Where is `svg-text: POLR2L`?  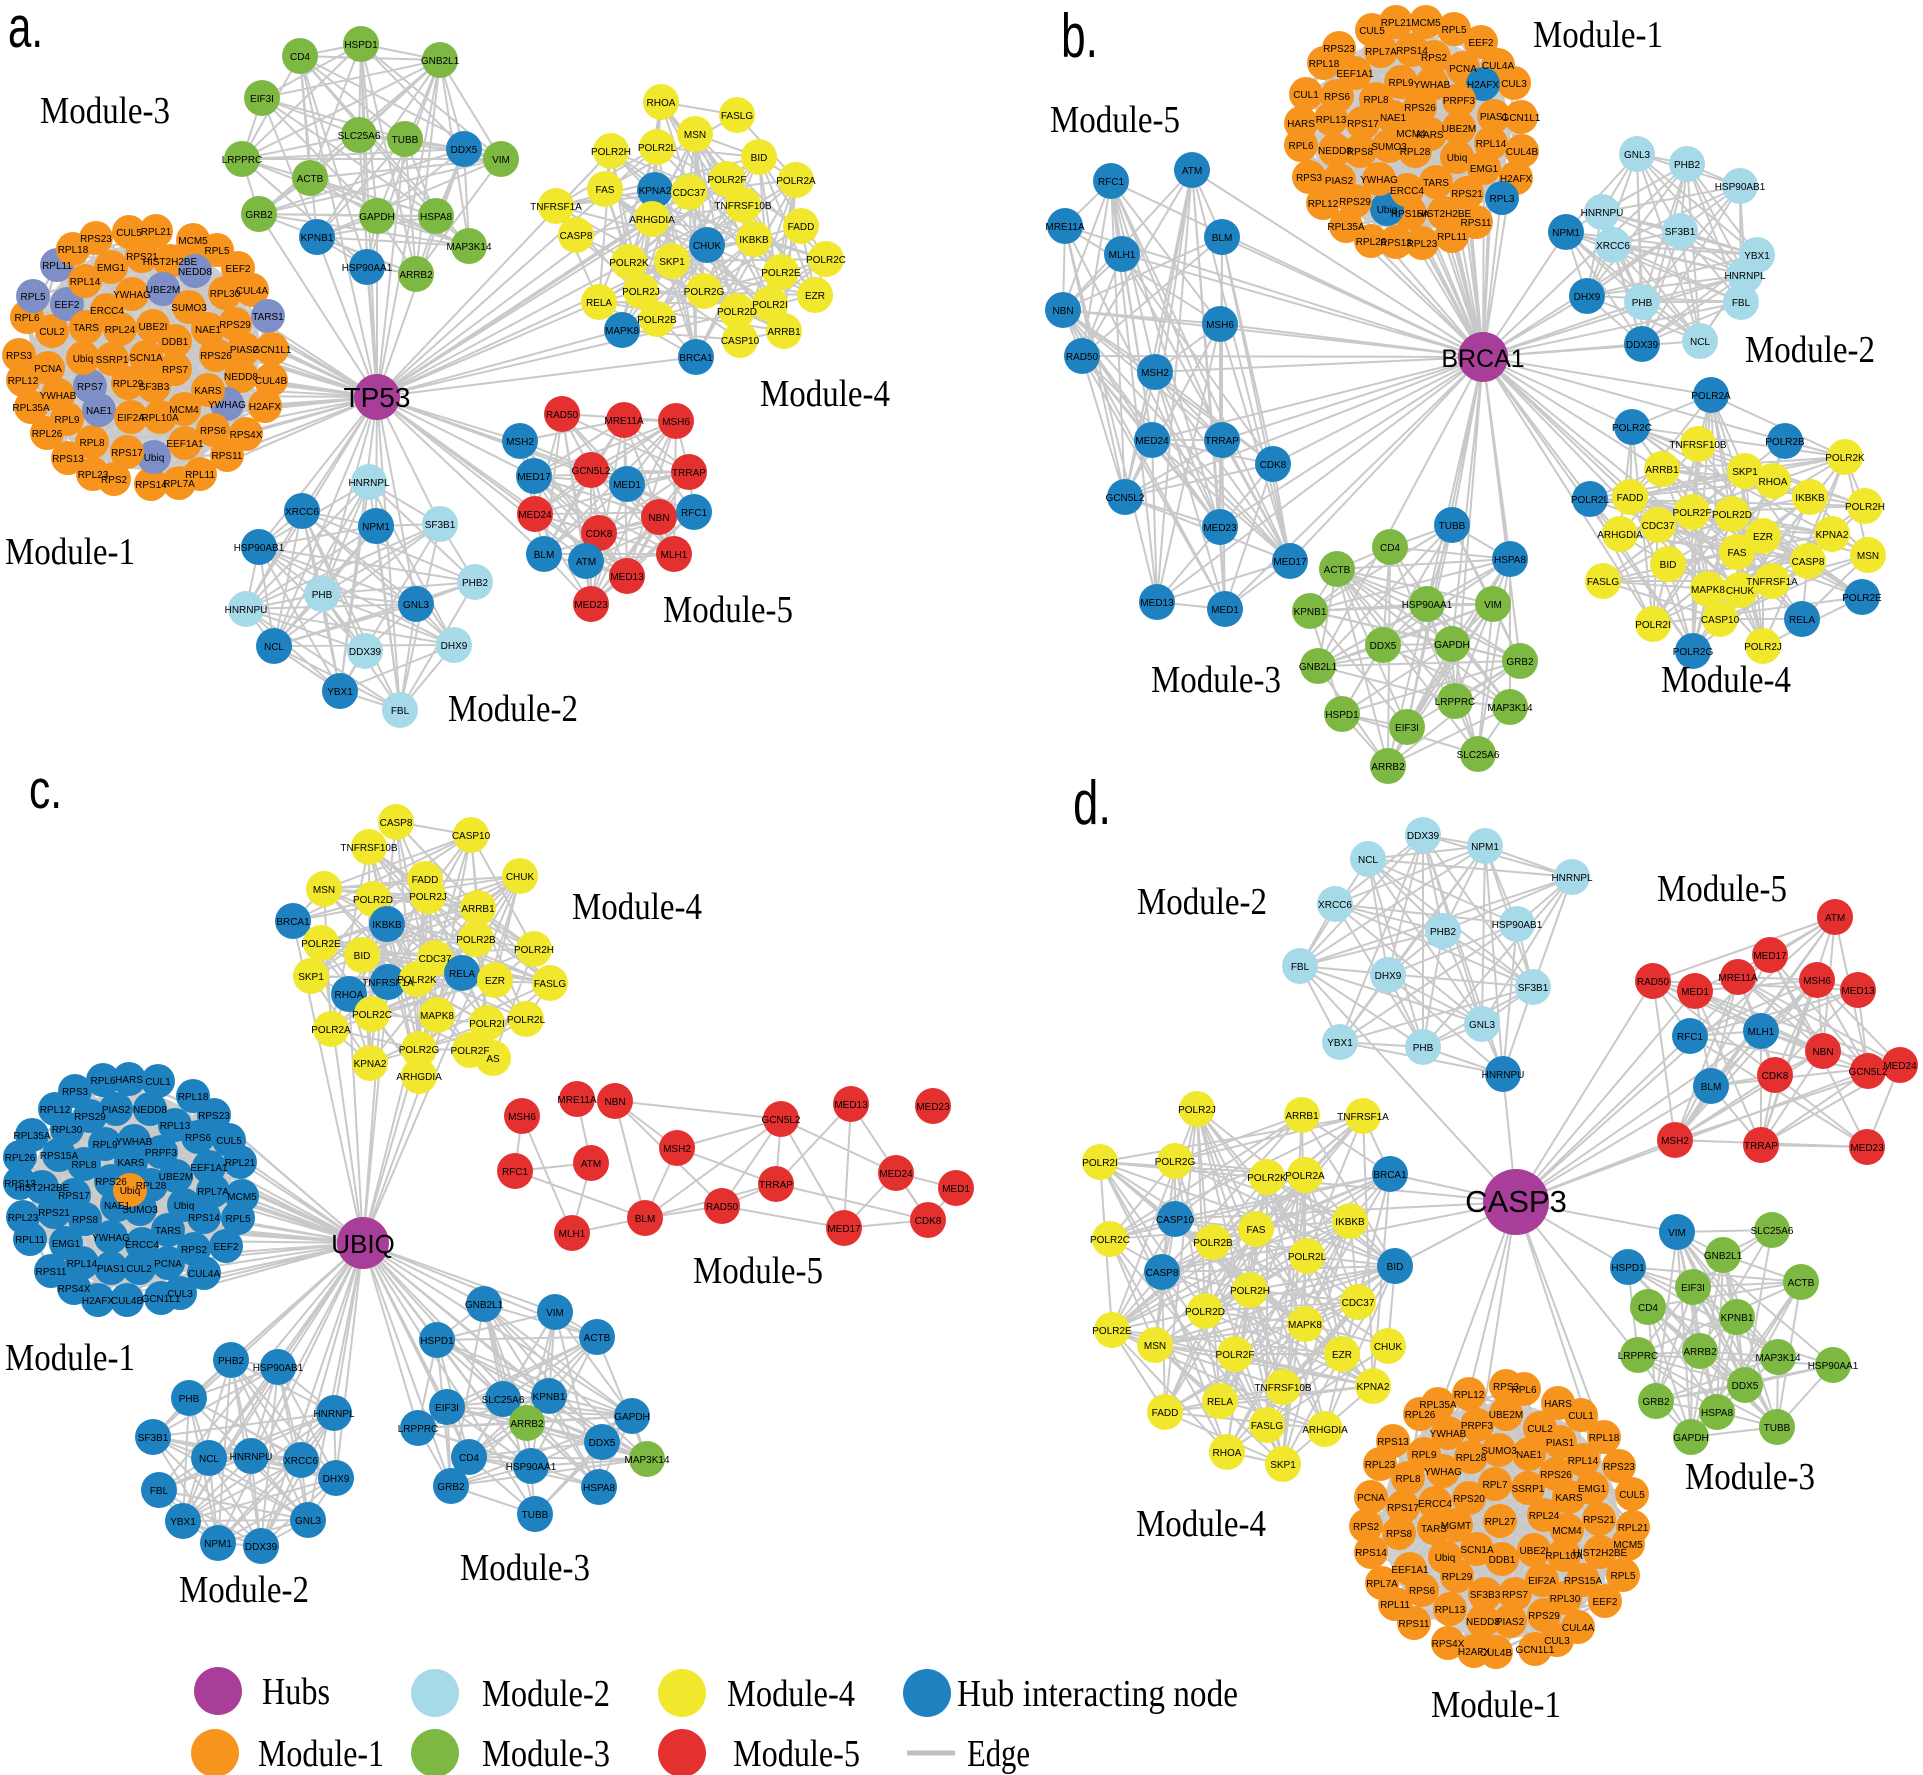 svg-text: POLR2L is located at coordinates (657, 148).